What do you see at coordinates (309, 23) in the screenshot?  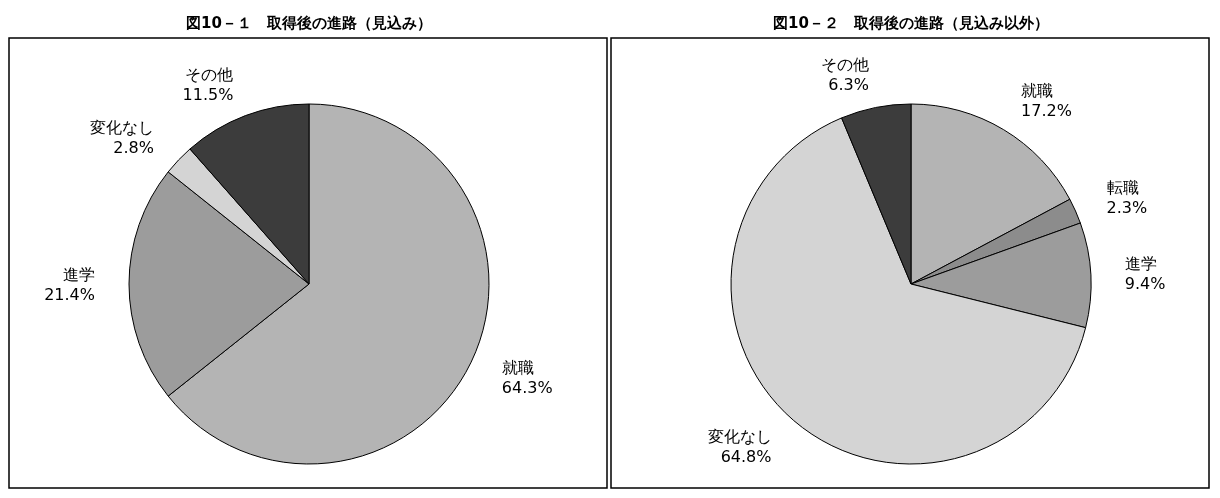 I see `chart-title: 図10－１ 取得後の進路（見込み）` at bounding box center [309, 23].